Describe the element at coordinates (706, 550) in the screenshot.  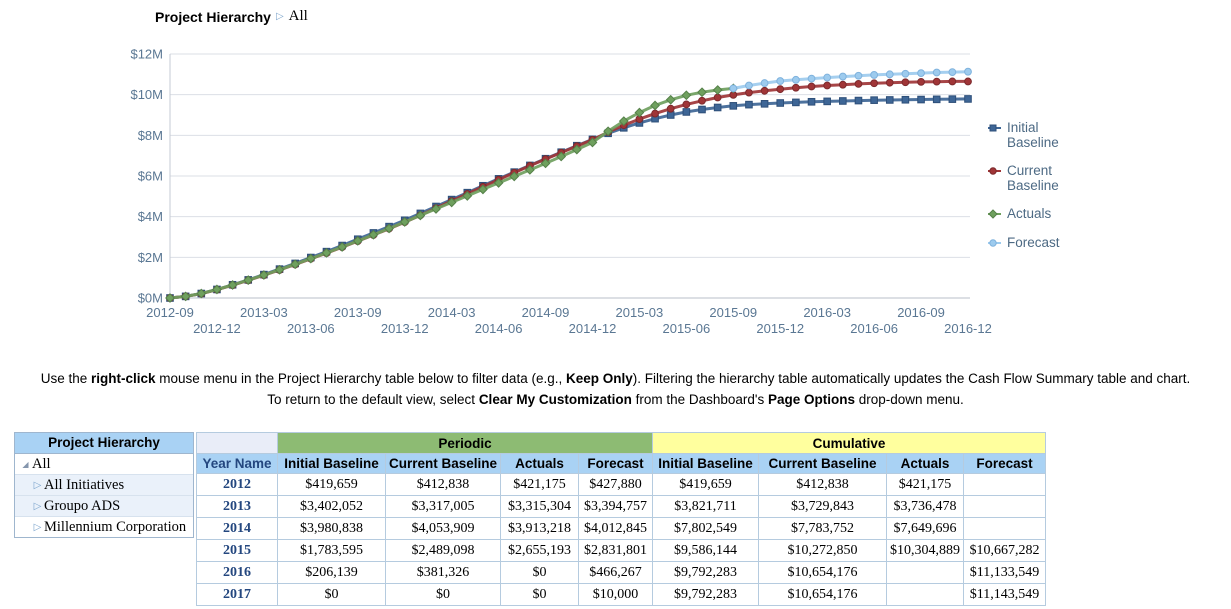
I see `table-cell: $9,586,144` at that location.